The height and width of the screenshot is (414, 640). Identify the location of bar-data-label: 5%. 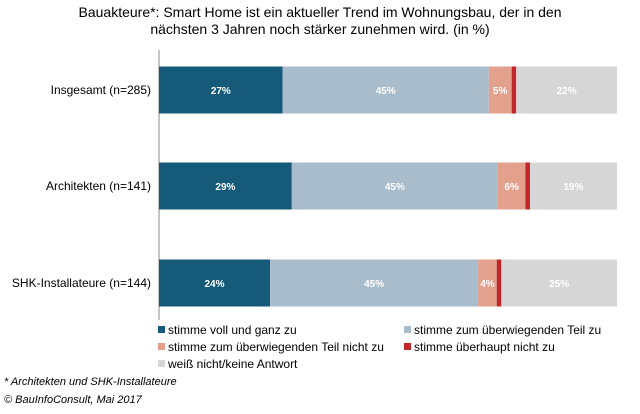
(500, 91).